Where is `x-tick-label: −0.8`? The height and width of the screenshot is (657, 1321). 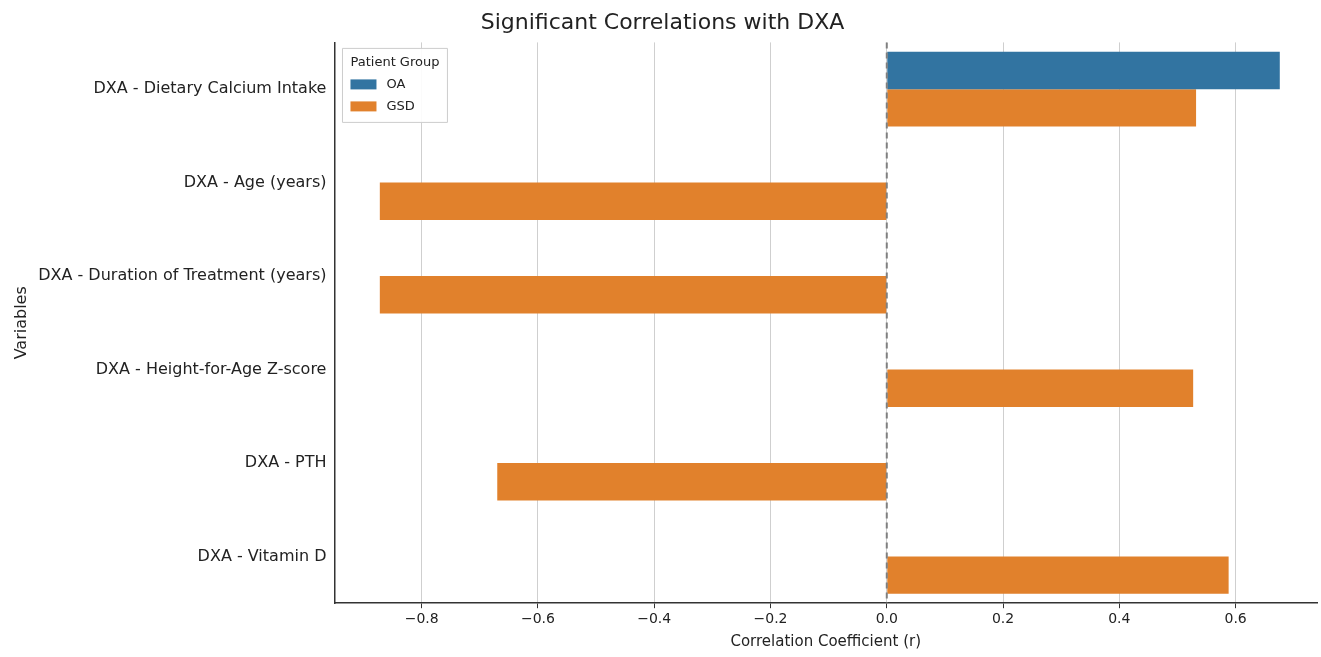 x-tick-label: −0.8 is located at coordinates (421, 618).